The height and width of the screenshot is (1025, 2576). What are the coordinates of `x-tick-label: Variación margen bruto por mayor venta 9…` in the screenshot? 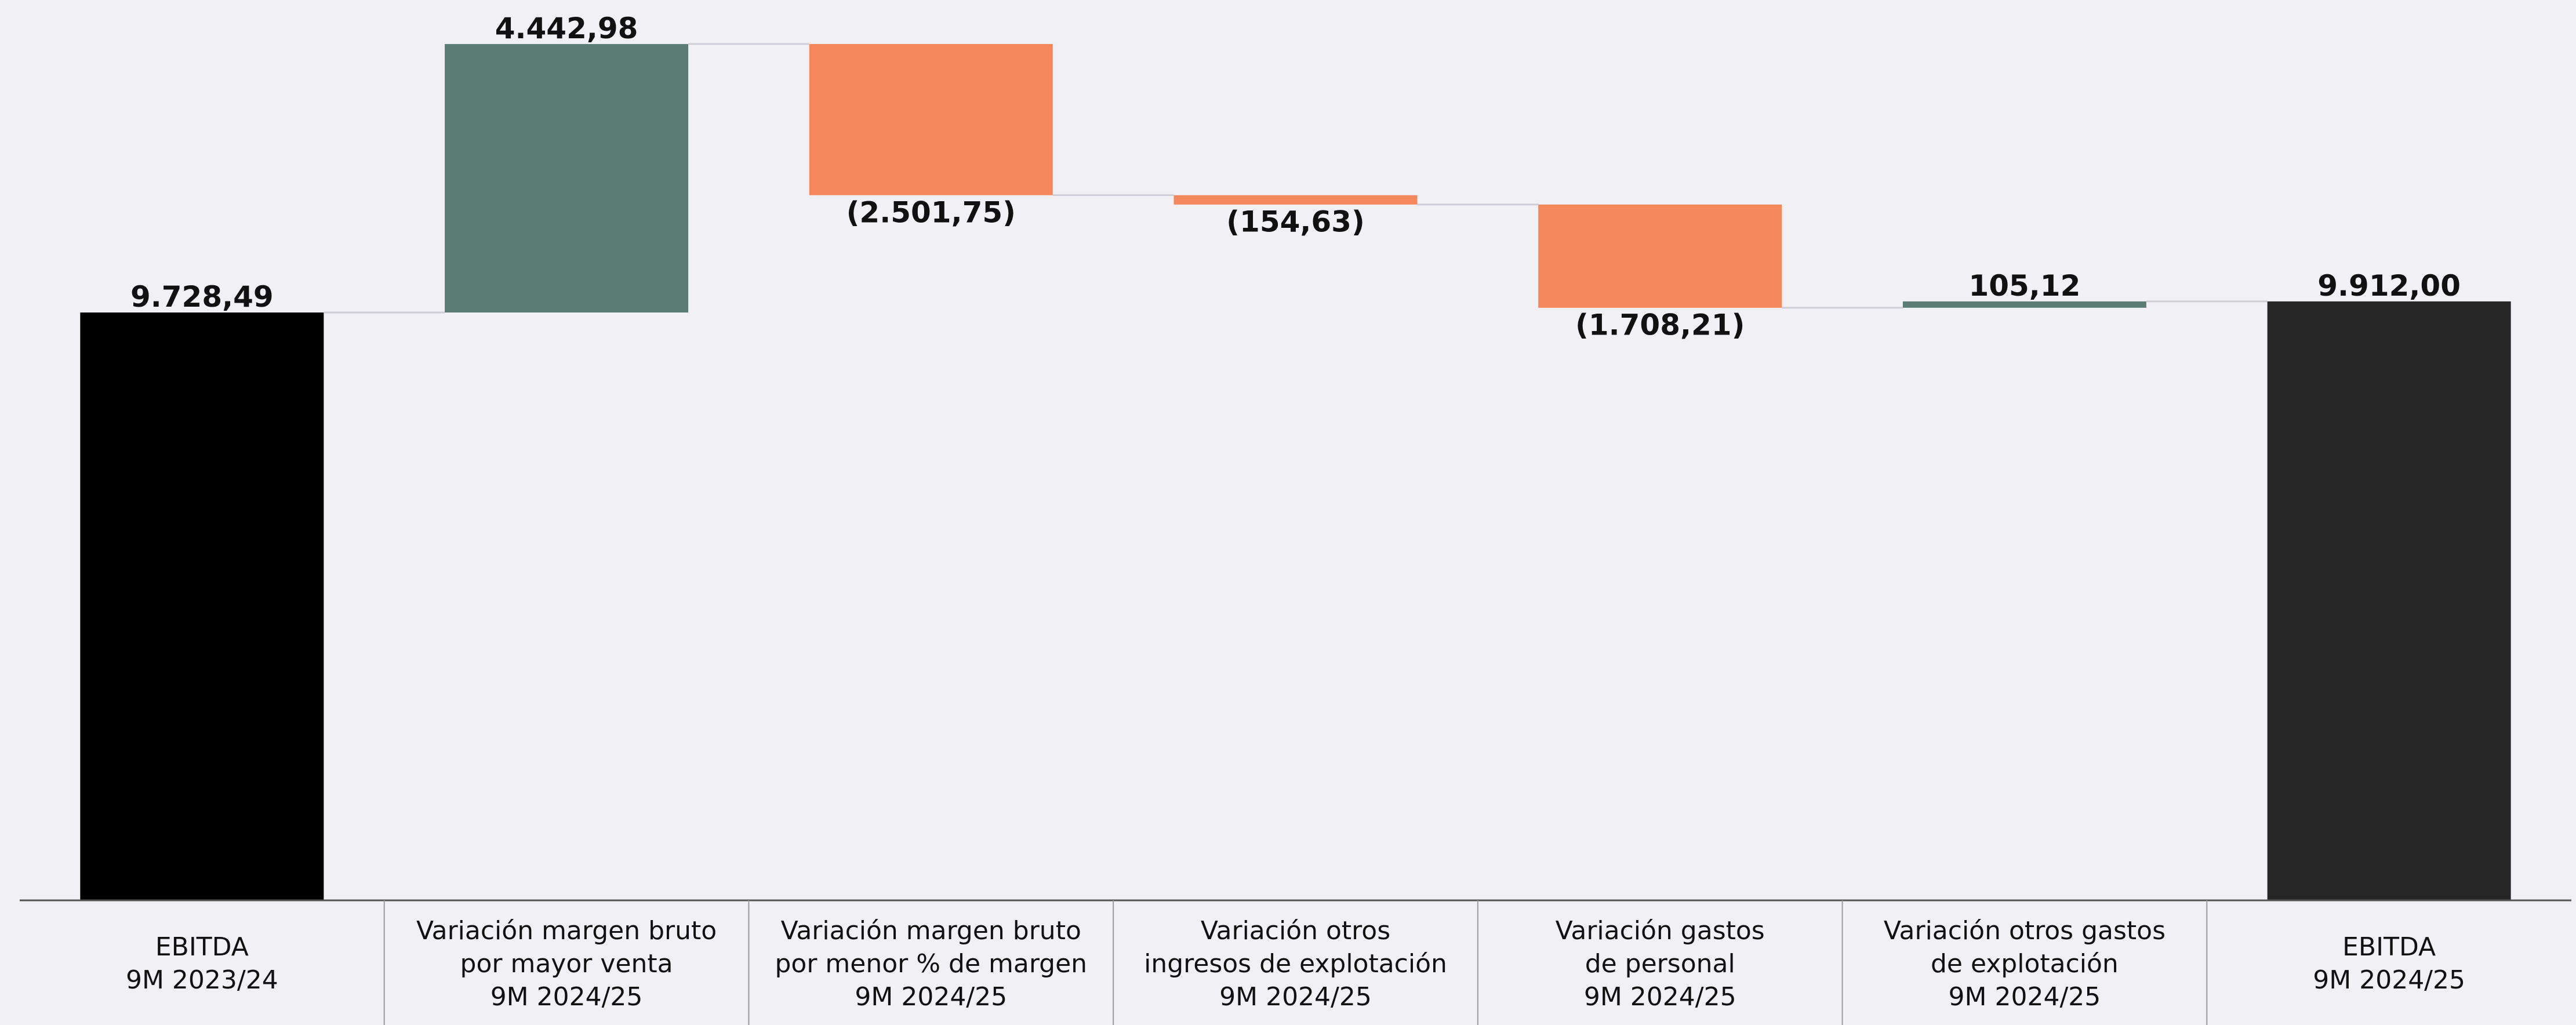 It's located at (566, 964).